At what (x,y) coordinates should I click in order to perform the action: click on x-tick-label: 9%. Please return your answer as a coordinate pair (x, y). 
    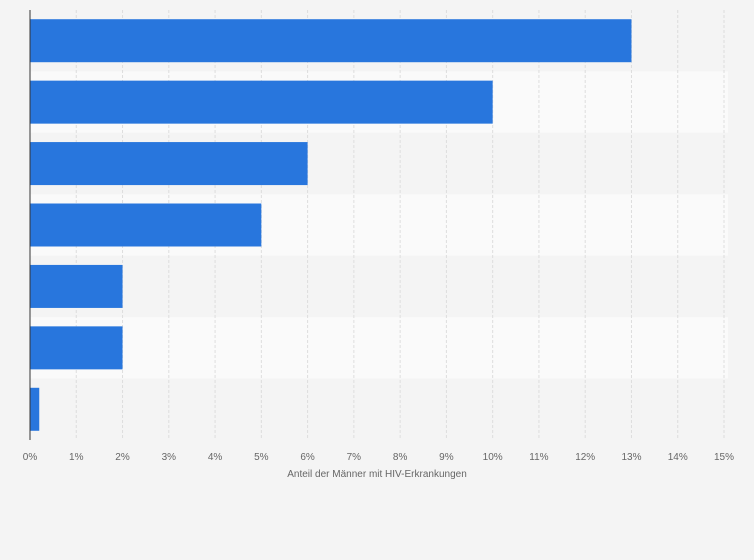
    Looking at the image, I should click on (446, 457).